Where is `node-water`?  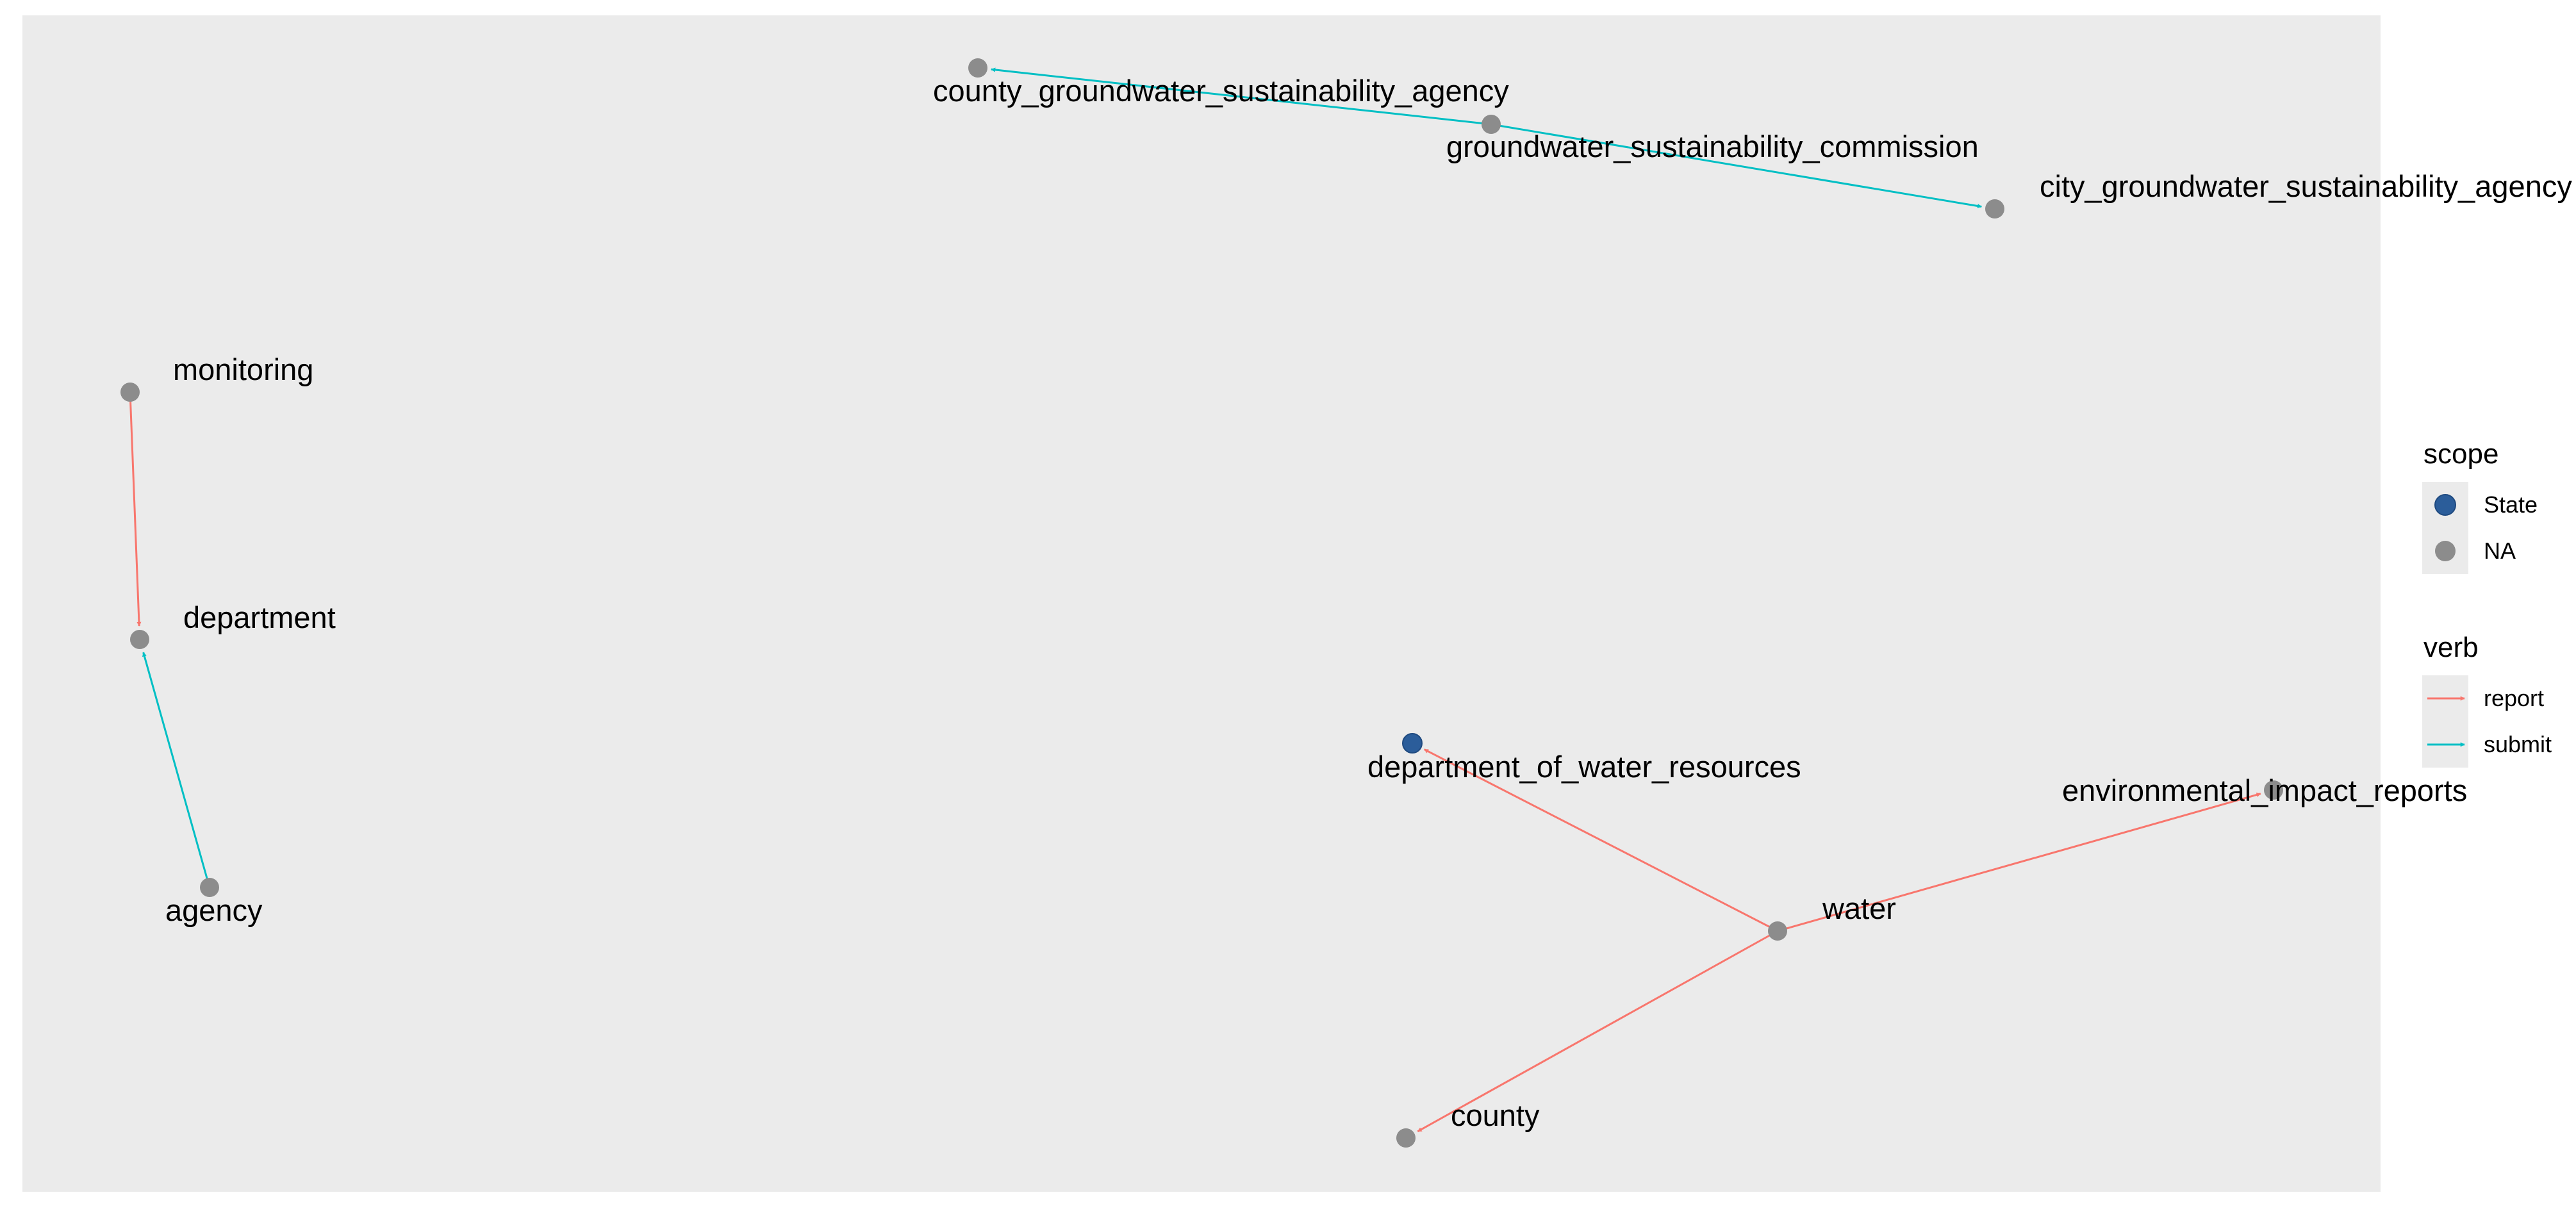
node-water is located at coordinates (1777, 931).